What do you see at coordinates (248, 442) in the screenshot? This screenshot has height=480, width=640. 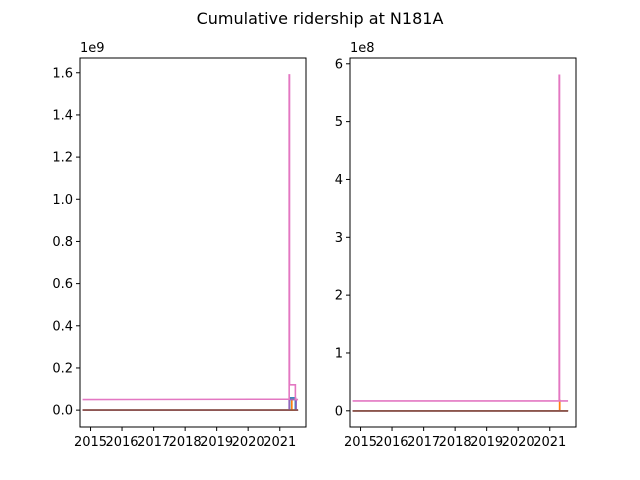 I see `left-x-tick-label: 2020` at bounding box center [248, 442].